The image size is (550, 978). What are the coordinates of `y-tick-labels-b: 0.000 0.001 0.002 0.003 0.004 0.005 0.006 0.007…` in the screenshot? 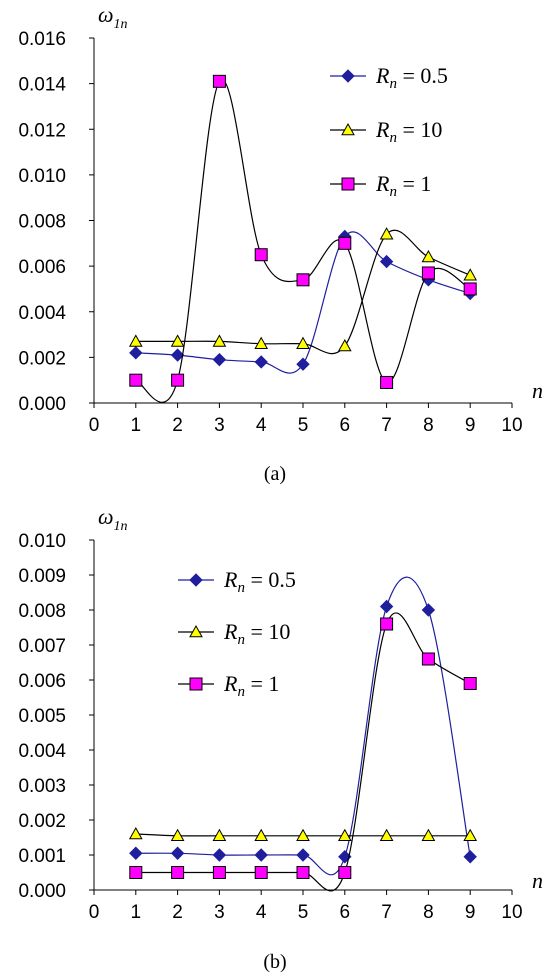 It's located at (56, 716).